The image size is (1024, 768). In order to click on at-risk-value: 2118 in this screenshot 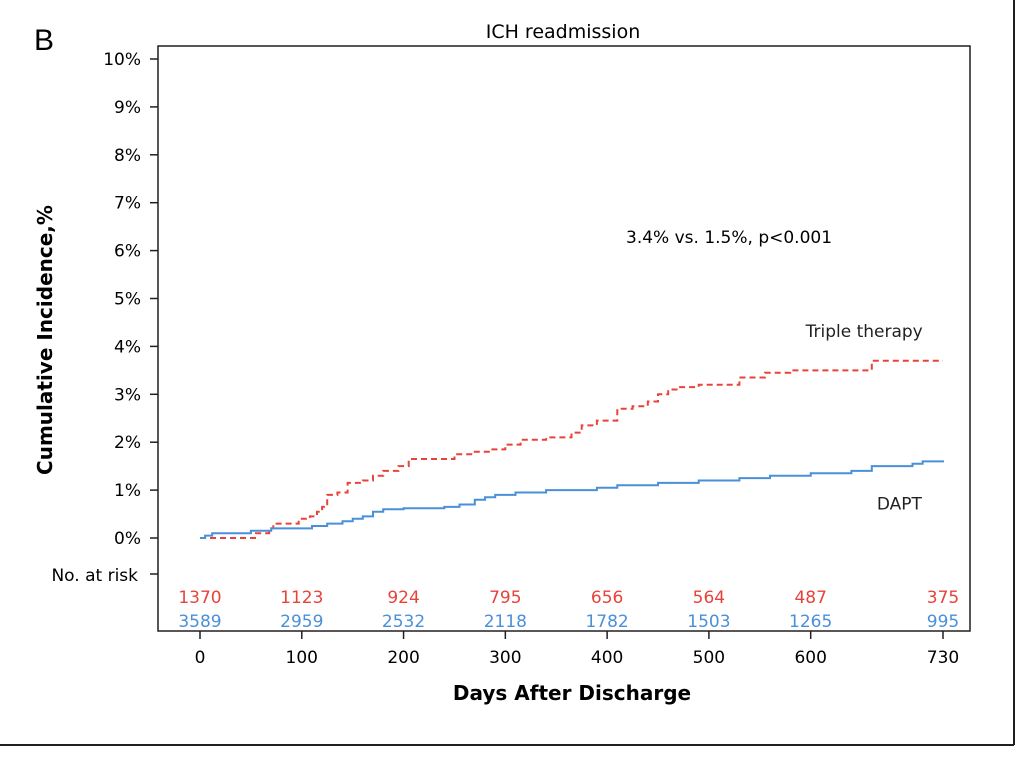, I will do `click(505, 622)`.